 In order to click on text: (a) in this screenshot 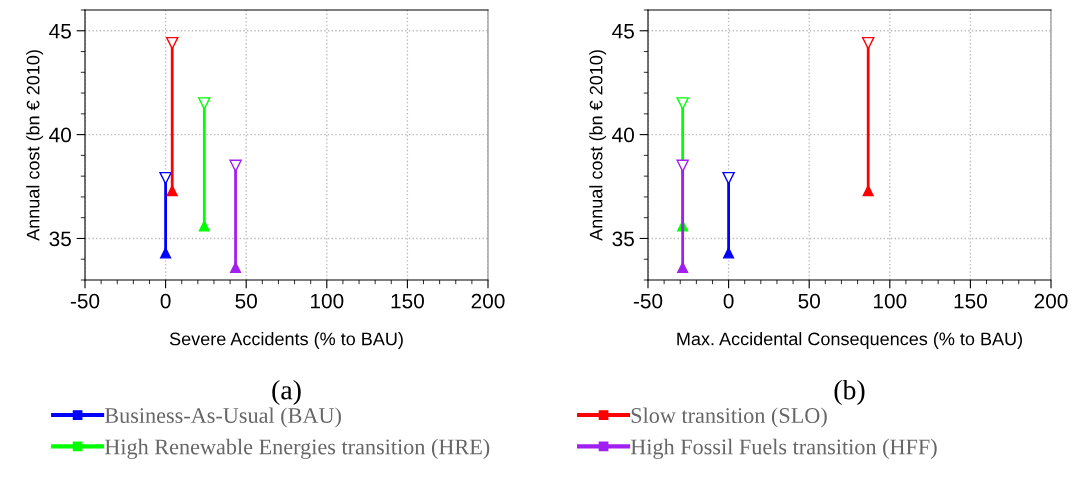, I will do `click(286, 392)`.